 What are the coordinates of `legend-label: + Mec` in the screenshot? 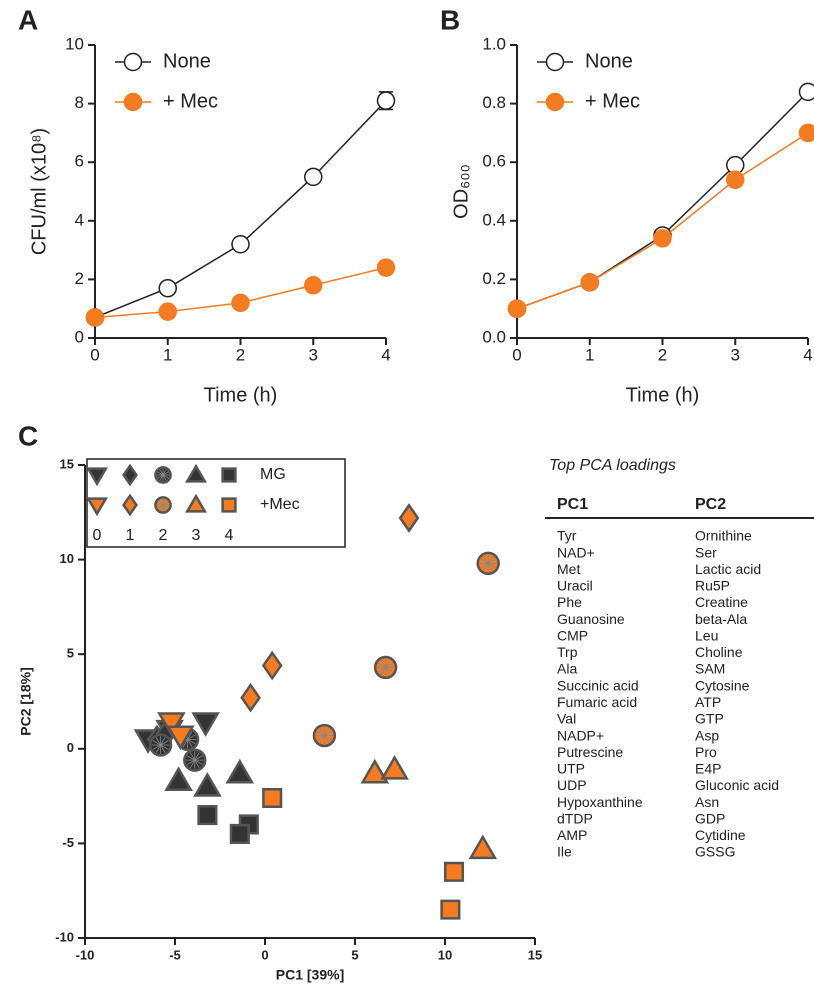 It's located at (190, 101).